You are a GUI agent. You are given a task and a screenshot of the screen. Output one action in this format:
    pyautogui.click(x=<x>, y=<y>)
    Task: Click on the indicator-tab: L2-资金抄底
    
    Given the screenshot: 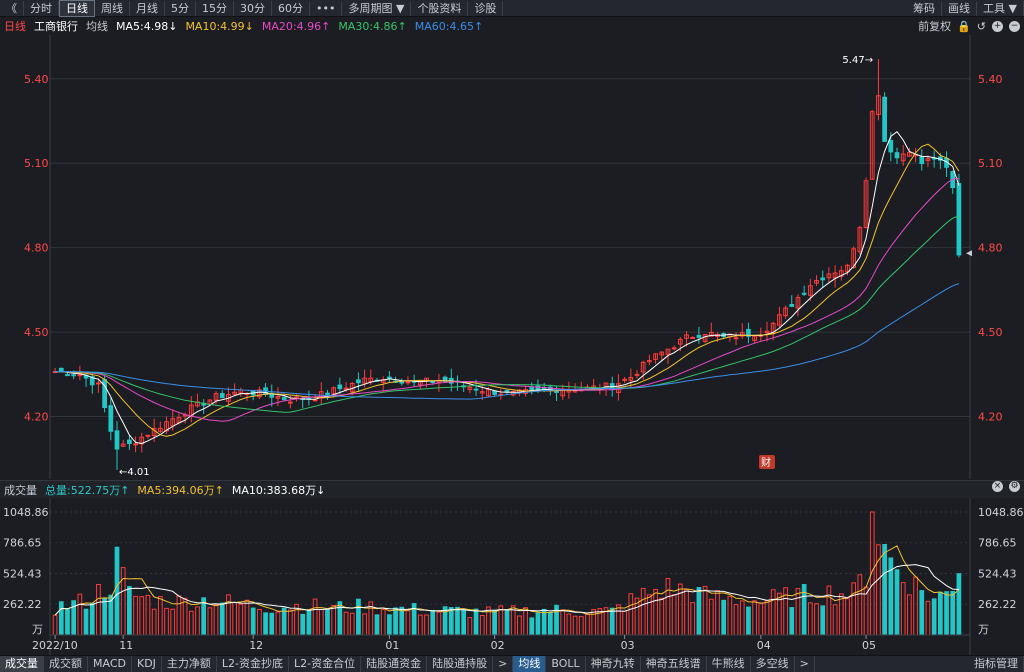 What is the action you would take?
    pyautogui.click(x=253, y=664)
    